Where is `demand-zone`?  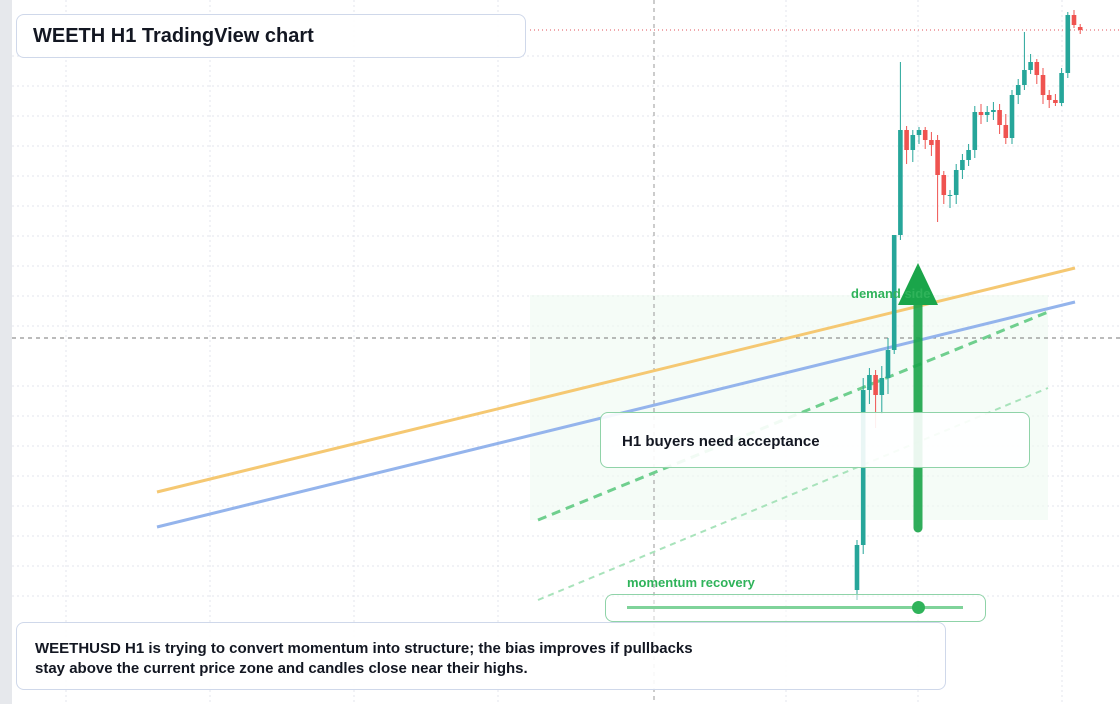
demand-zone is located at coordinates (789, 407).